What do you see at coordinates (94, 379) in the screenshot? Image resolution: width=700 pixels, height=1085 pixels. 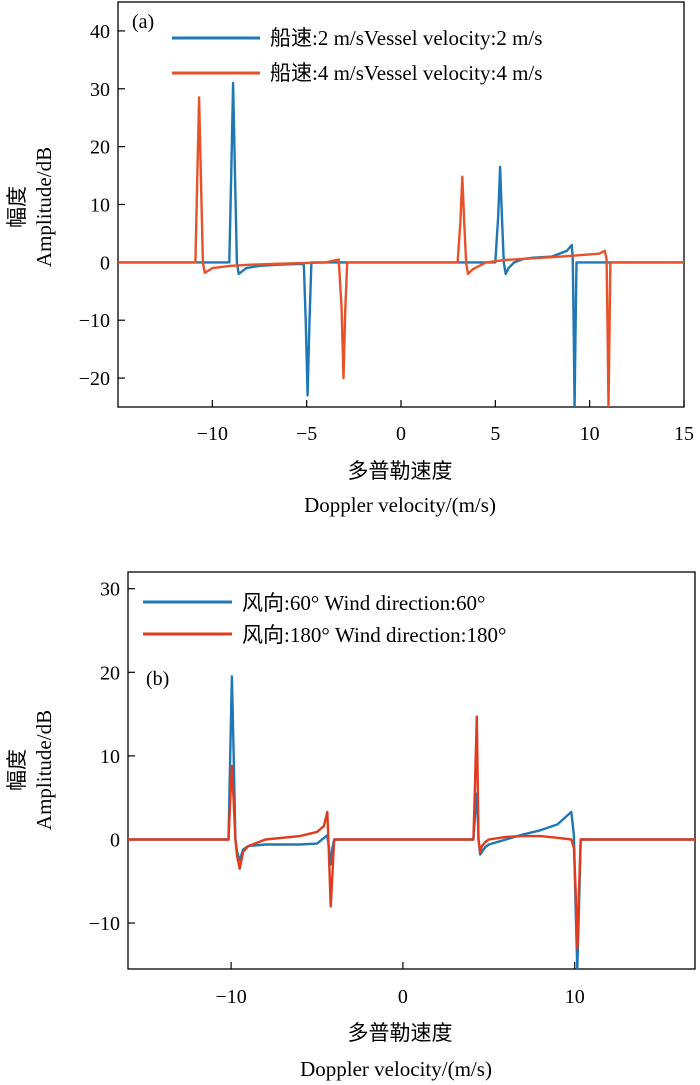 I see `y-tick-label: −20` at bounding box center [94, 379].